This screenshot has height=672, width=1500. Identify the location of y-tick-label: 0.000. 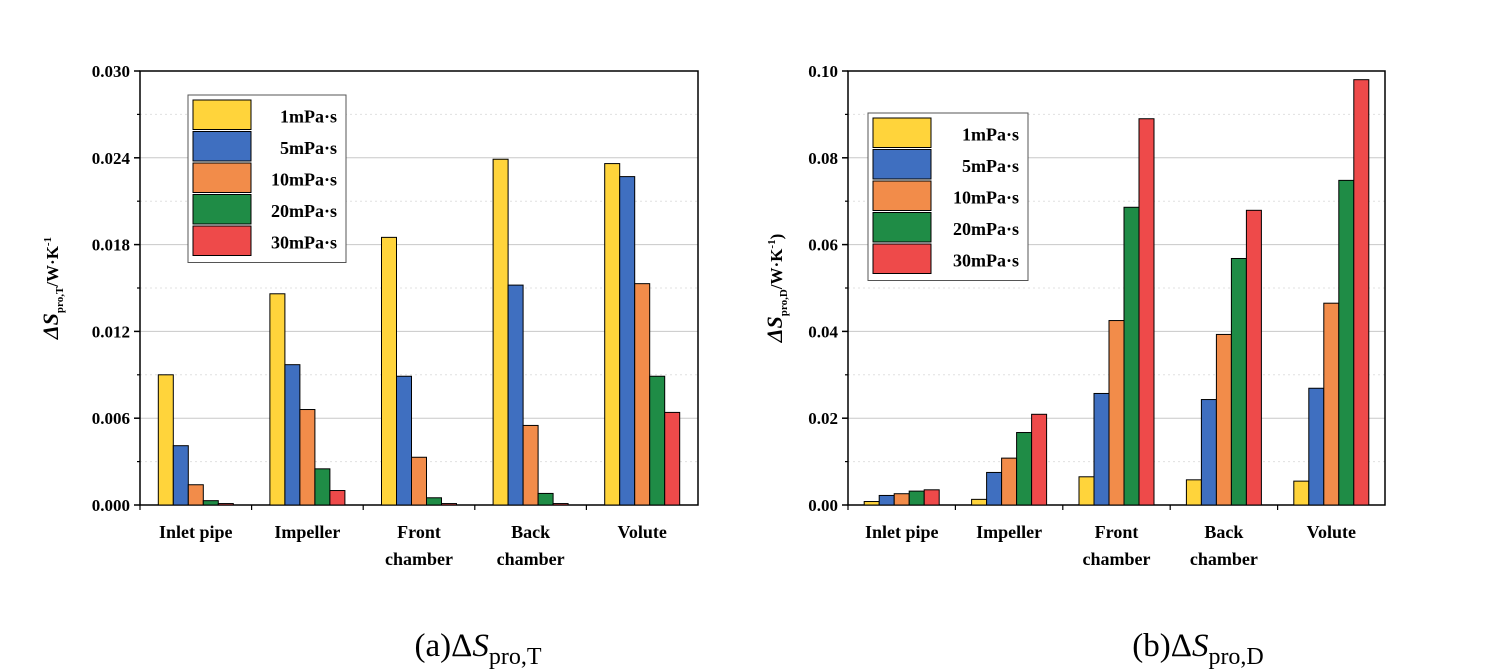
(111, 505).